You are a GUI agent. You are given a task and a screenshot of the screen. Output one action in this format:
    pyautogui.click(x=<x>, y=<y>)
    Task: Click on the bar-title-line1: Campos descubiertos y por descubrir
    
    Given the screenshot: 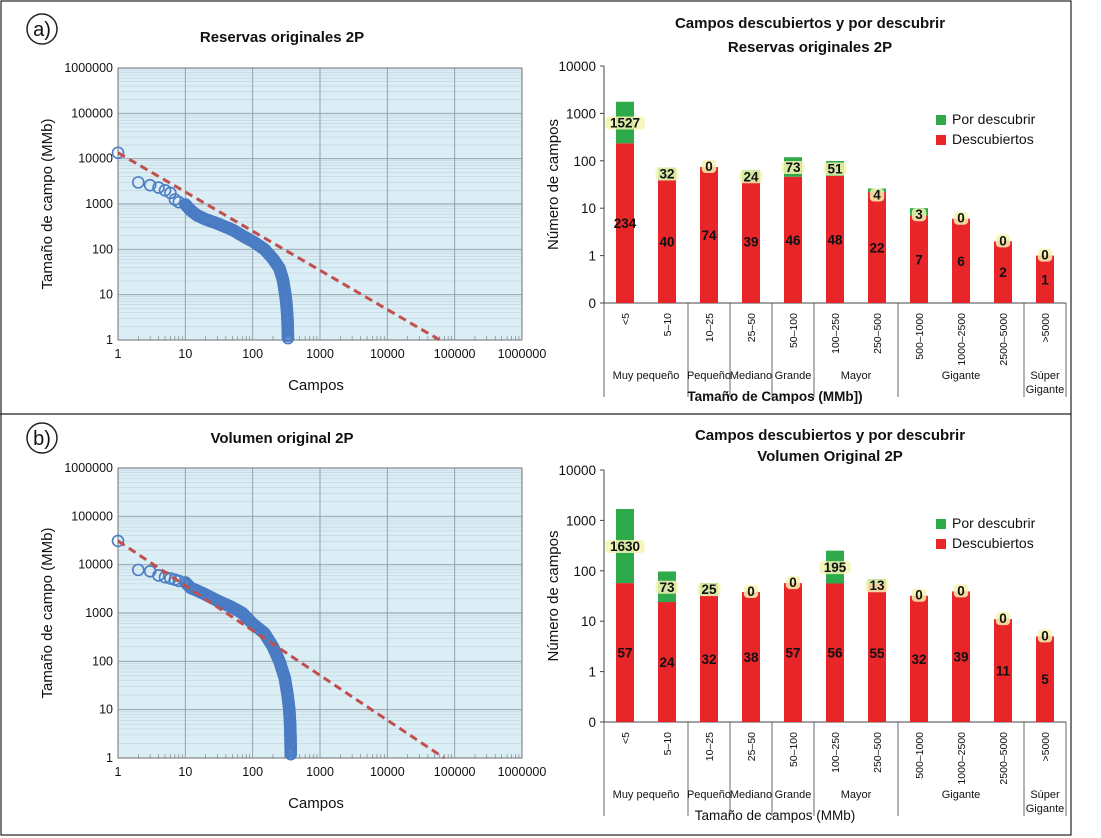 What is the action you would take?
    pyautogui.click(x=830, y=435)
    